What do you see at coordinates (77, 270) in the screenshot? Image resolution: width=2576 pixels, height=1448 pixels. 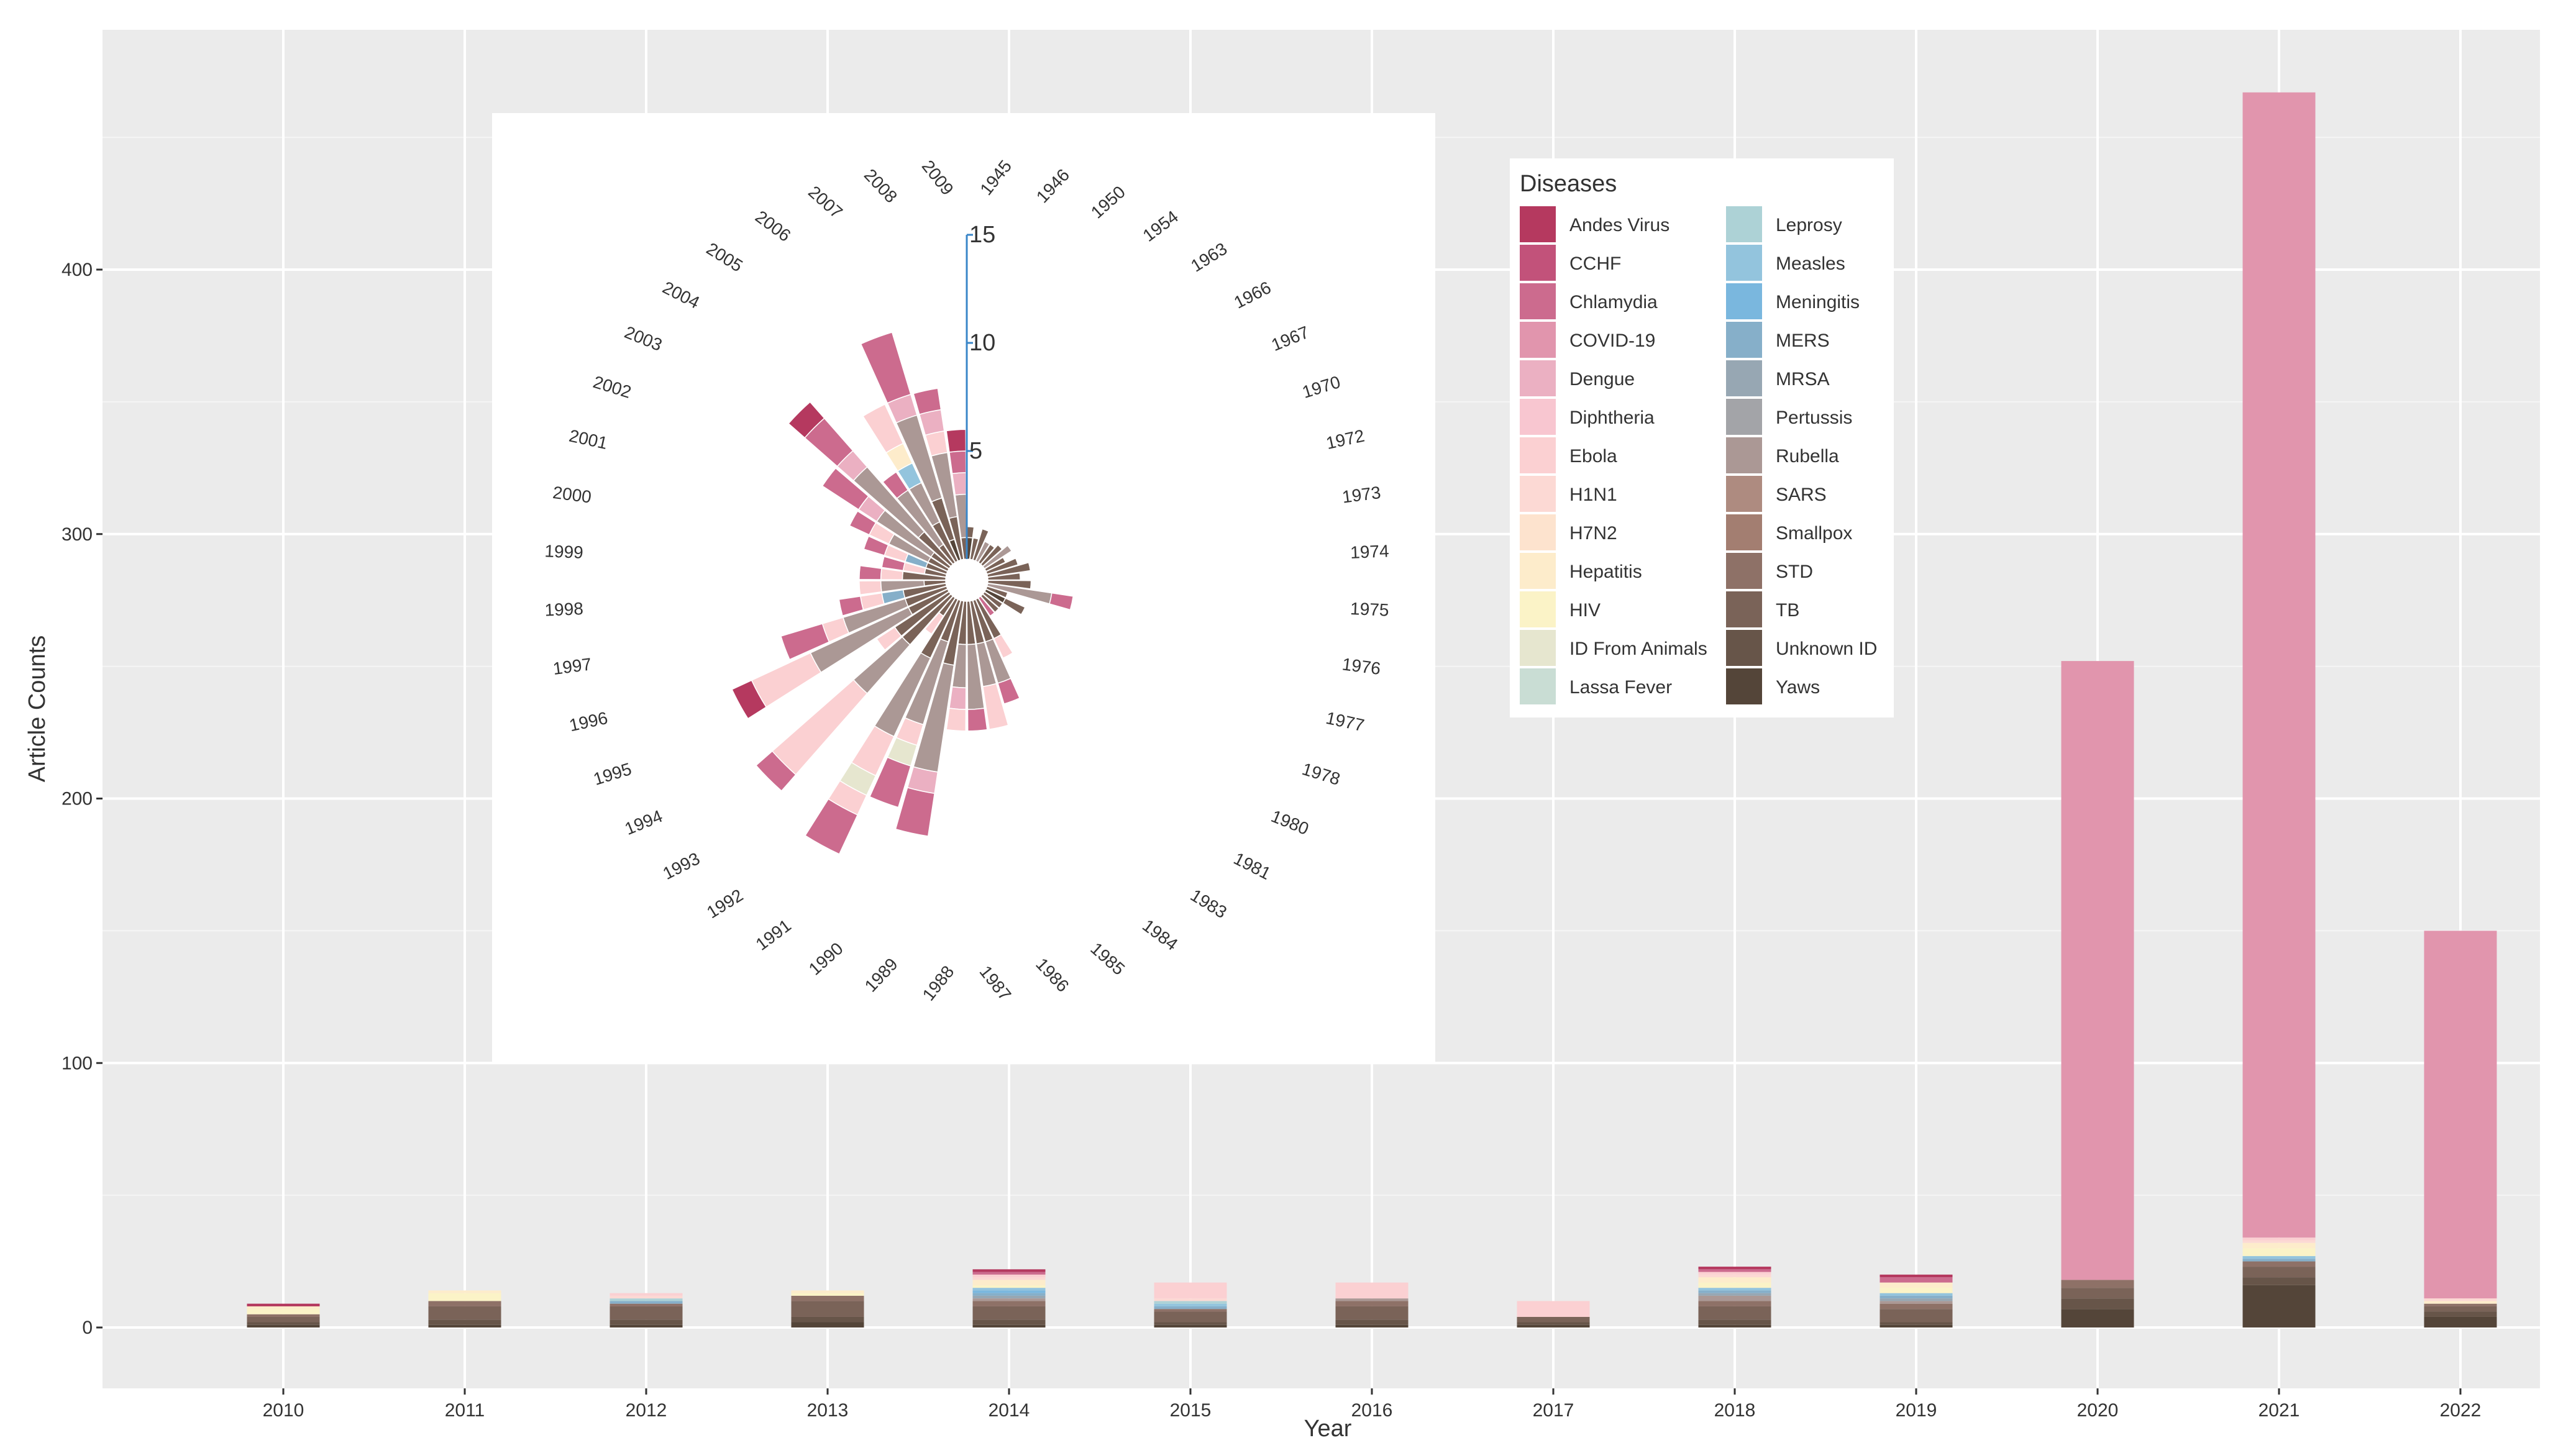 I see `y-tick-label: 400` at bounding box center [77, 270].